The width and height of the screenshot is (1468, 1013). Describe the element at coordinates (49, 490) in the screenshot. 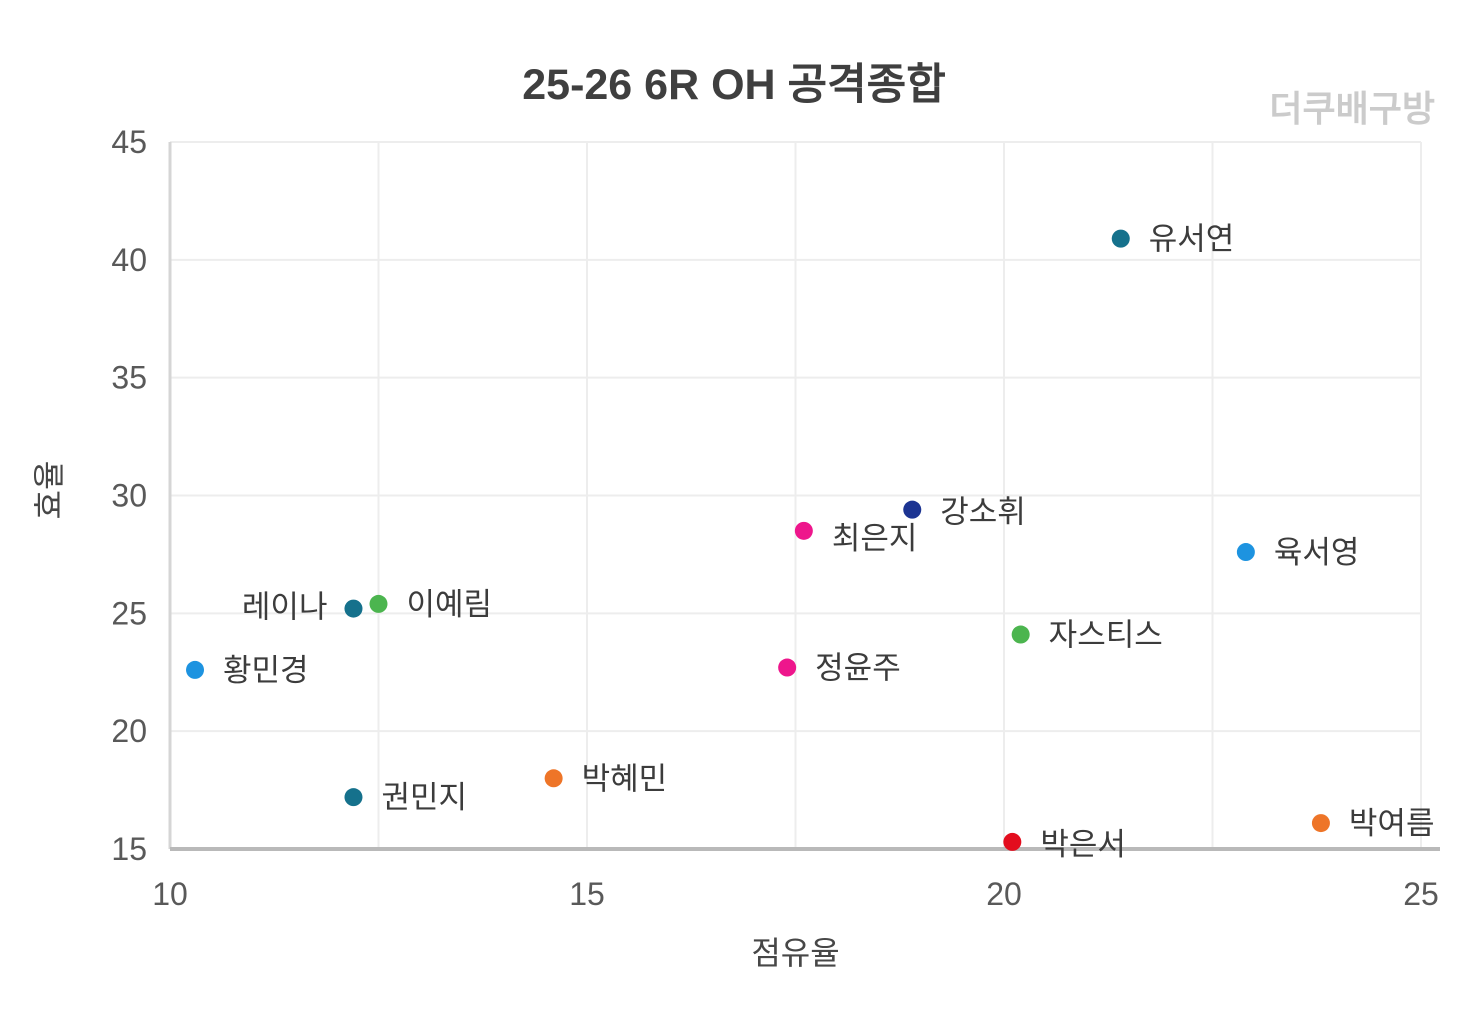

I see `y-axis-label: 효율` at that location.